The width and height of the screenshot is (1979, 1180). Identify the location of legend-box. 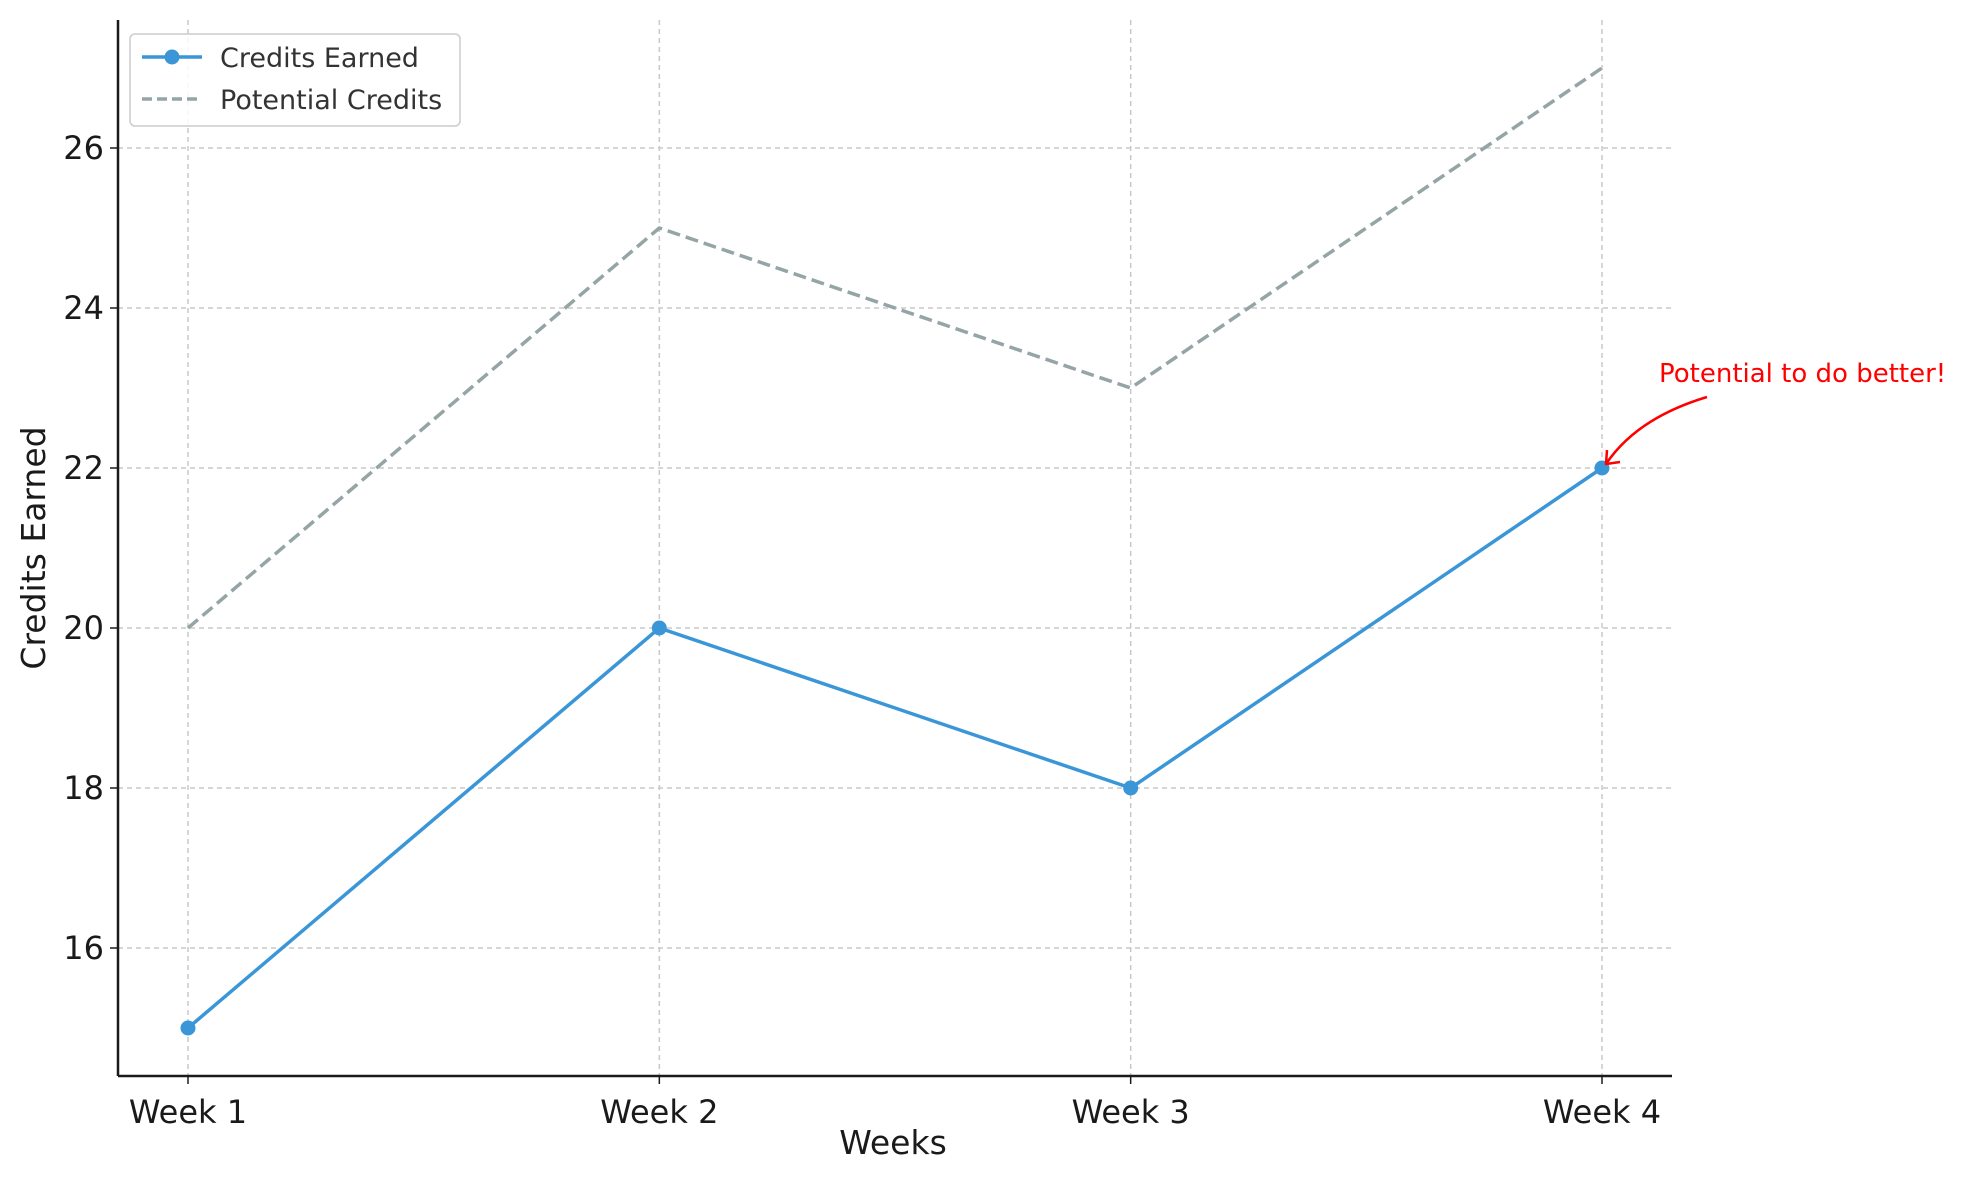
(295, 80).